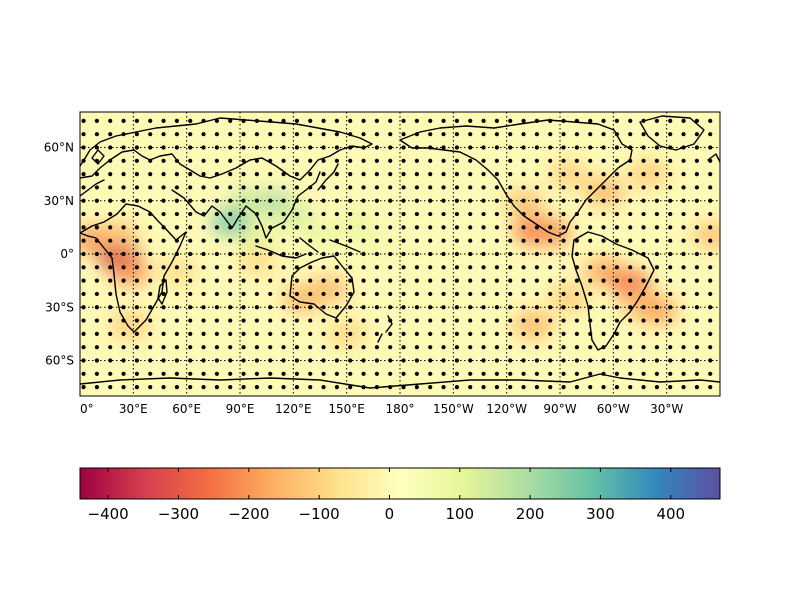 The image size is (800, 600). I want to click on colorbar-gradient, so click(400, 483).